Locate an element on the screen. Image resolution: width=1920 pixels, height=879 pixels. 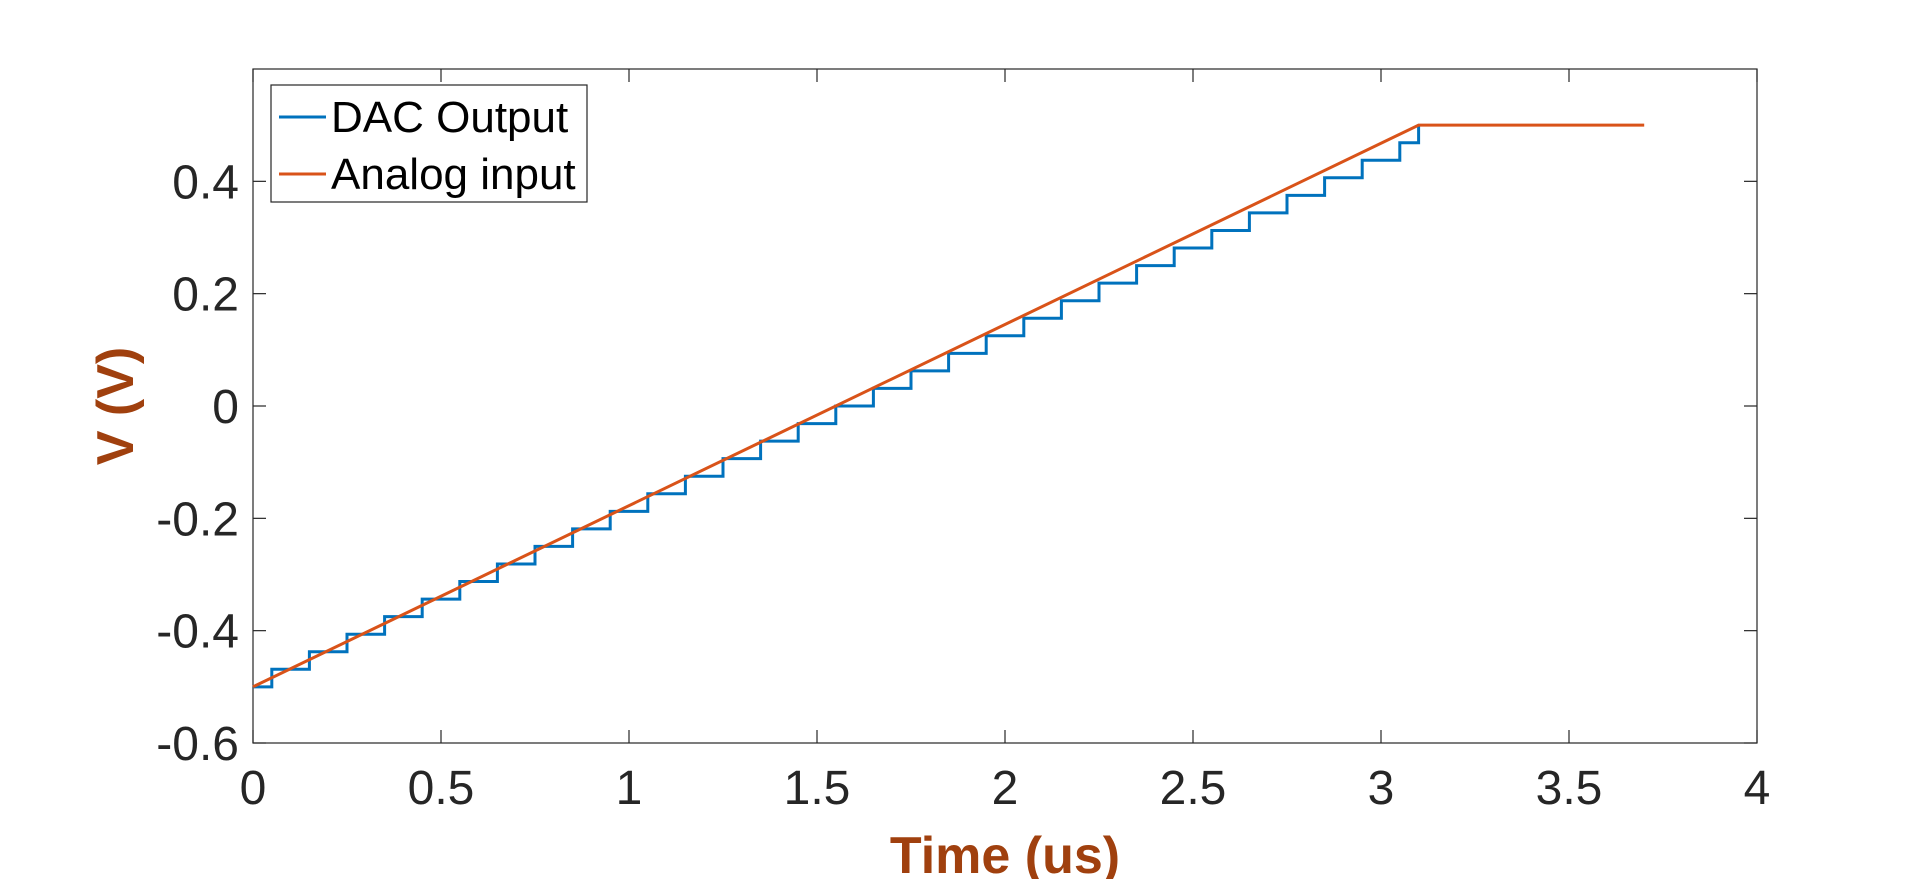
x-tick-label: 1.5 is located at coordinates (817, 788).